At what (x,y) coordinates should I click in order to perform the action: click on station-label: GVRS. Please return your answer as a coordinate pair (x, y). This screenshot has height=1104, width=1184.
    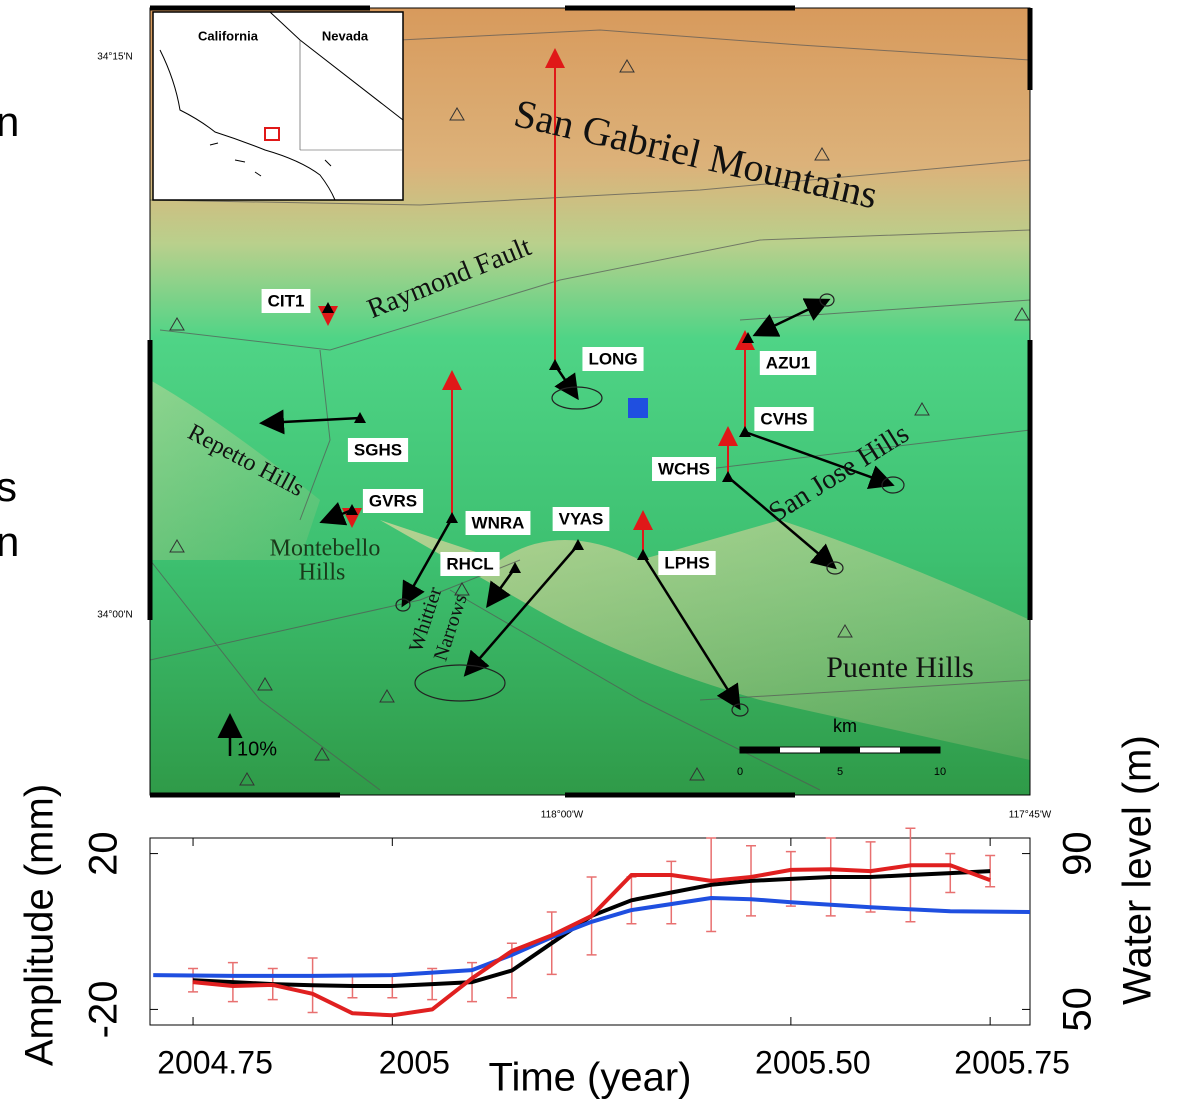
    Looking at the image, I should click on (393, 500).